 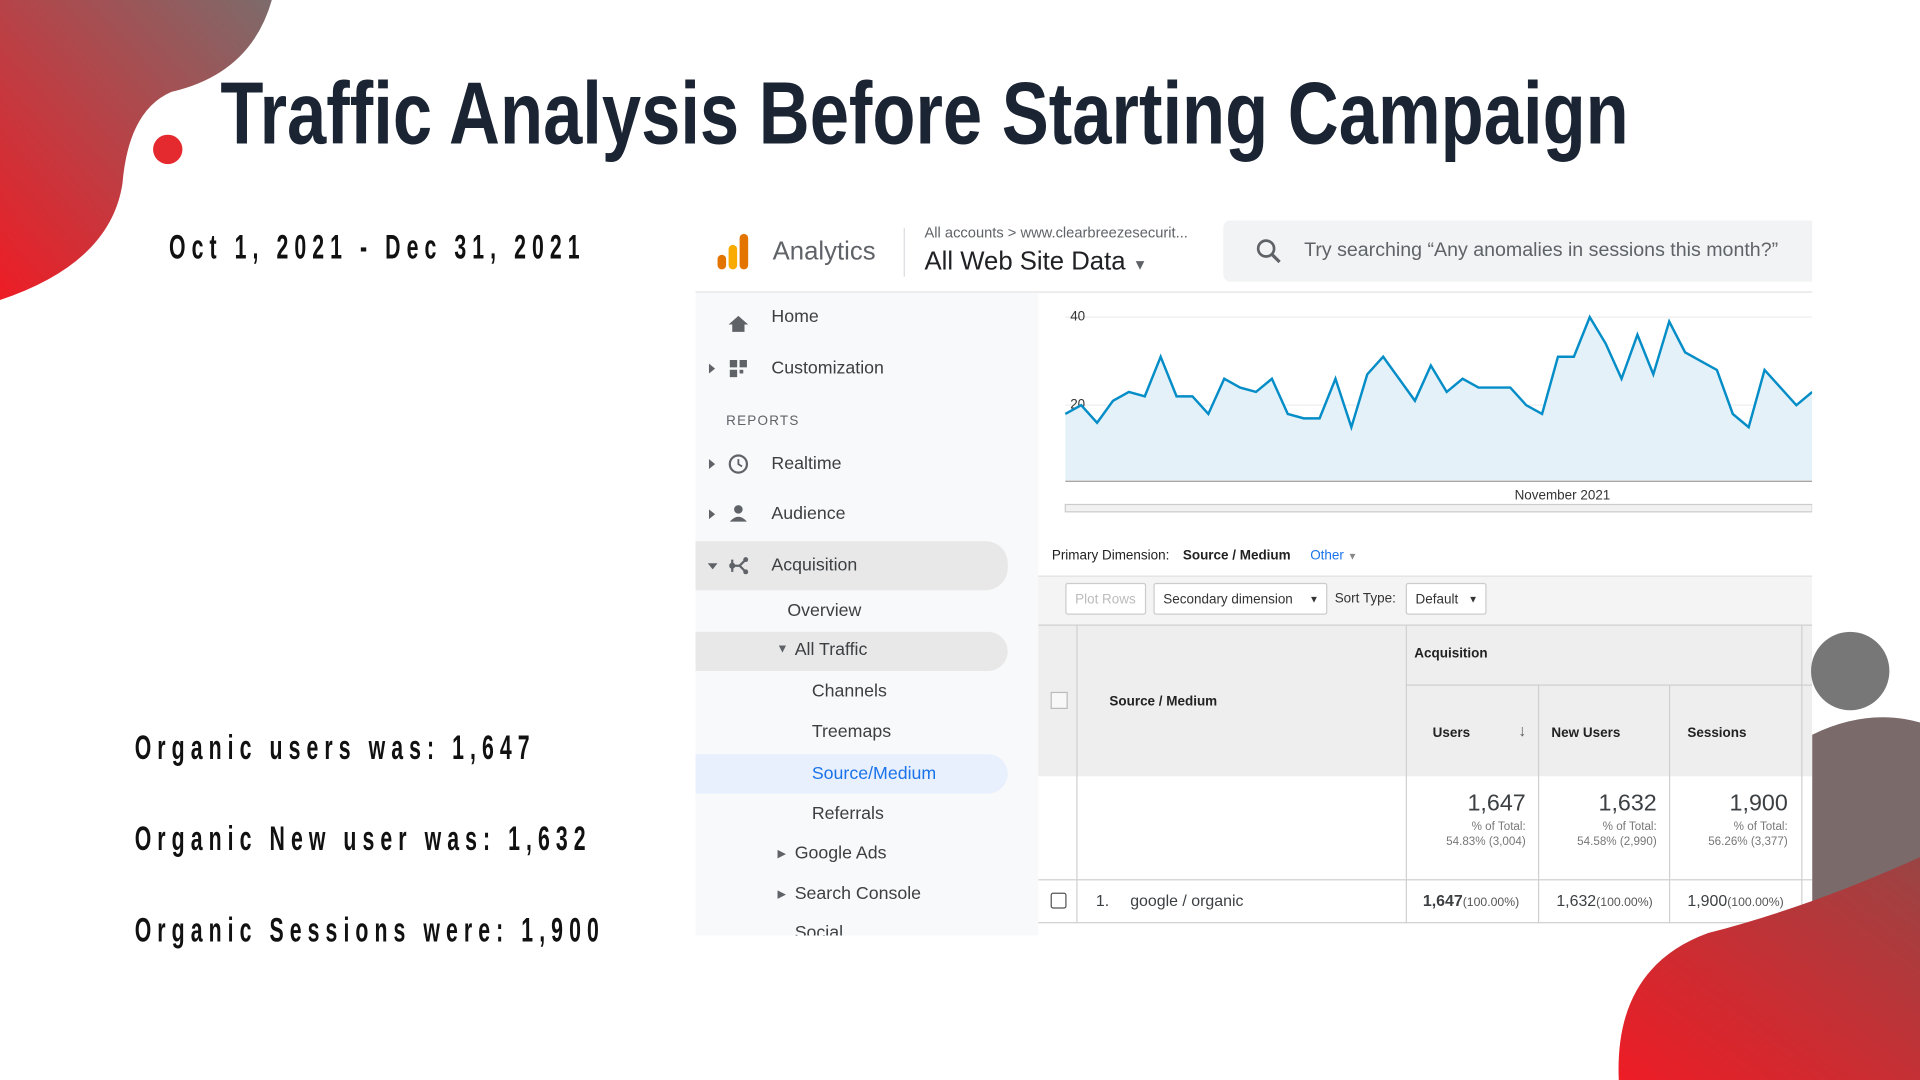 I want to click on dot, so click(x=168, y=149).